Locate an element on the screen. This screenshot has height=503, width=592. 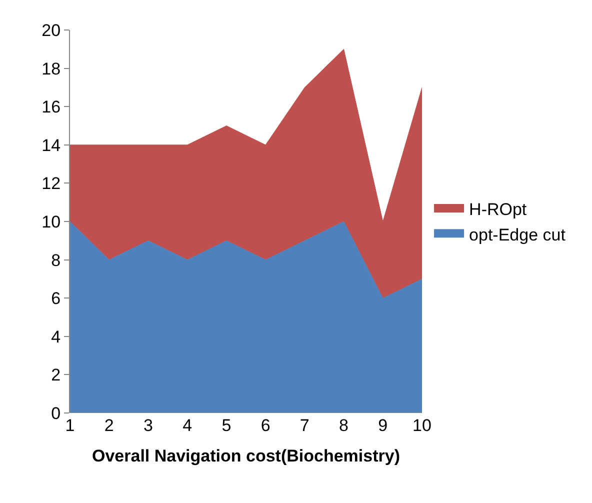
legend-label: opt-Edge cut is located at coordinates (517, 234).